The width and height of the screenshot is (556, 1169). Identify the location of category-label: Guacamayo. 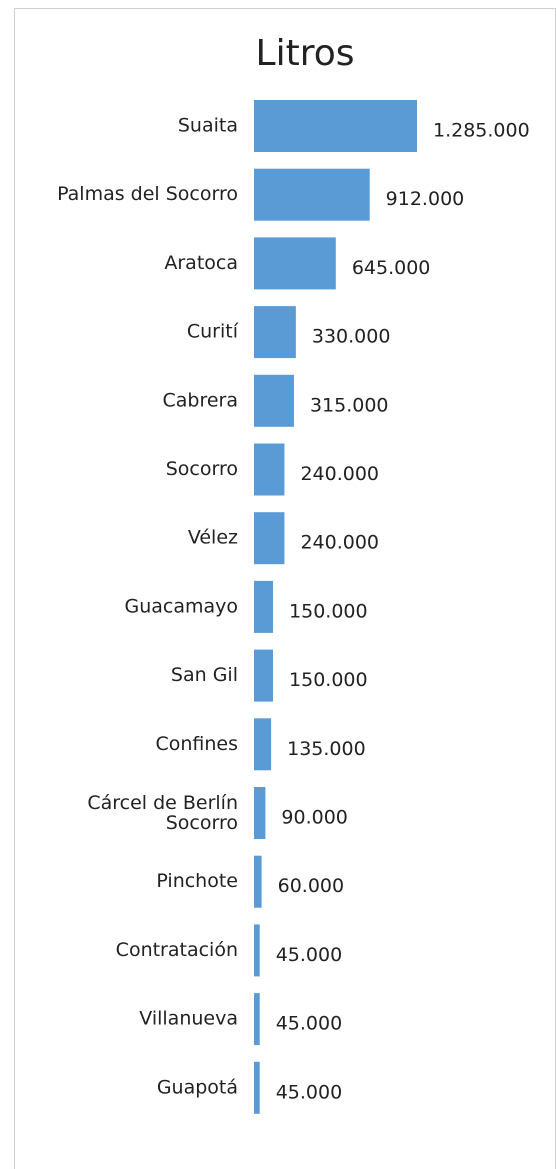
(181, 606).